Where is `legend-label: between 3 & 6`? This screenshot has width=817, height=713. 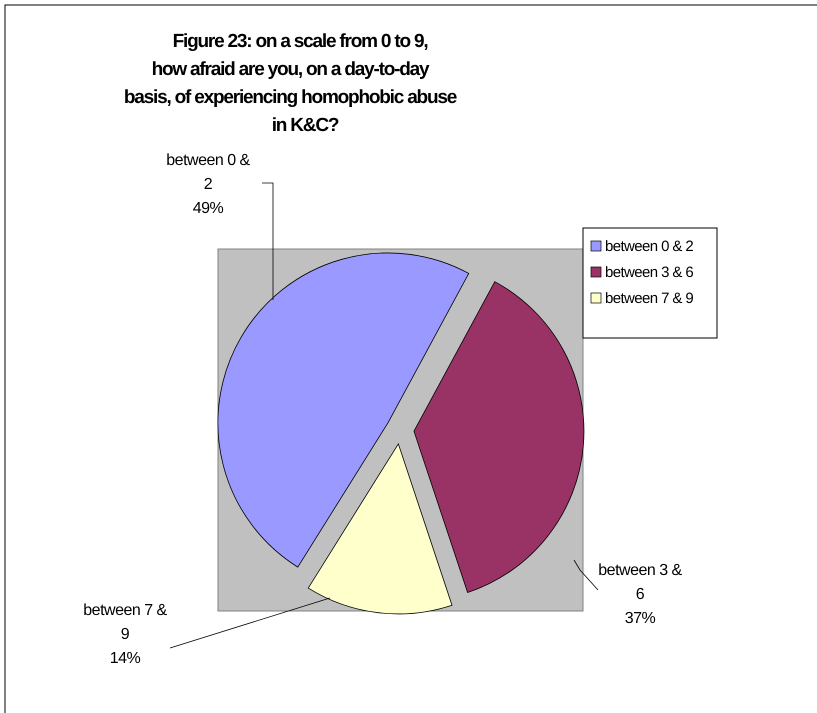 legend-label: between 3 & 6 is located at coordinates (640, 582).